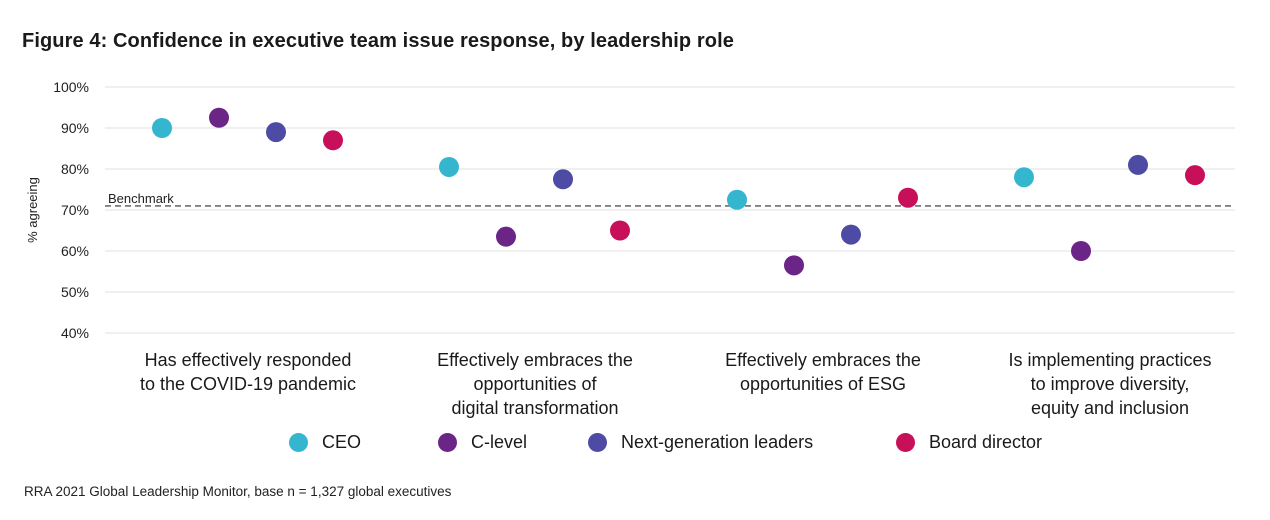 This screenshot has width=1270, height=520. Describe the element at coordinates (823, 384) in the screenshot. I see `x-category-label: opportunities of ESG` at that location.